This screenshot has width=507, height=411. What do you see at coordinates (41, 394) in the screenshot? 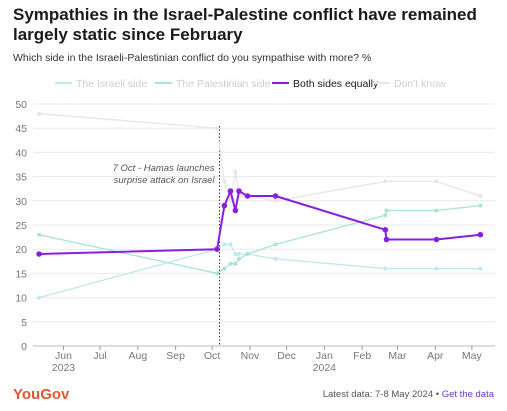
I see `yougov-logo: YouGov` at bounding box center [41, 394].